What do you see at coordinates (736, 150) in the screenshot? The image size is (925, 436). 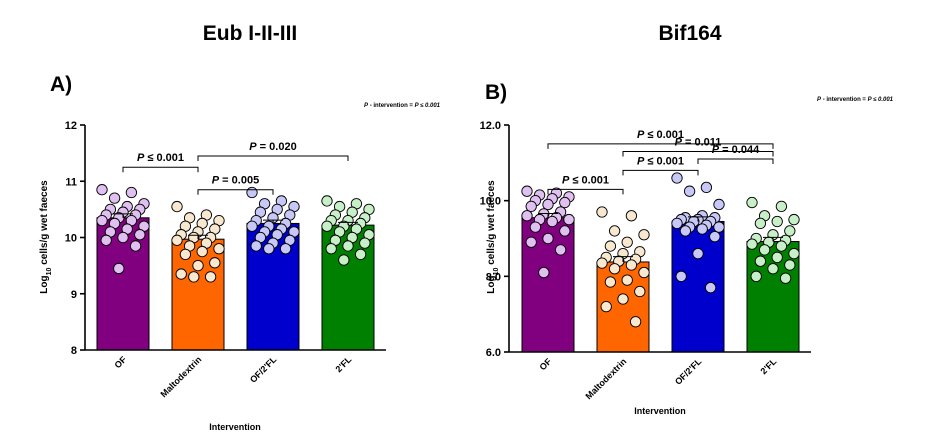 I see `panel-b-significance-label: P = 0.044` at bounding box center [736, 150].